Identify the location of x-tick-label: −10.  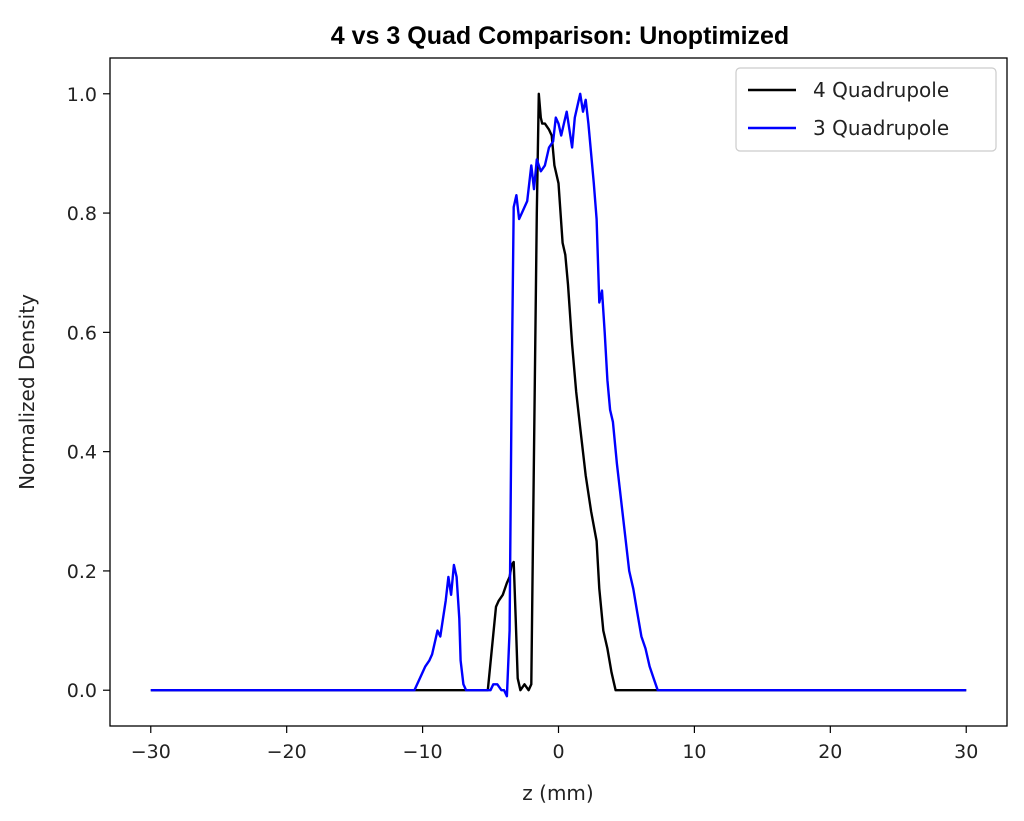
(423, 752).